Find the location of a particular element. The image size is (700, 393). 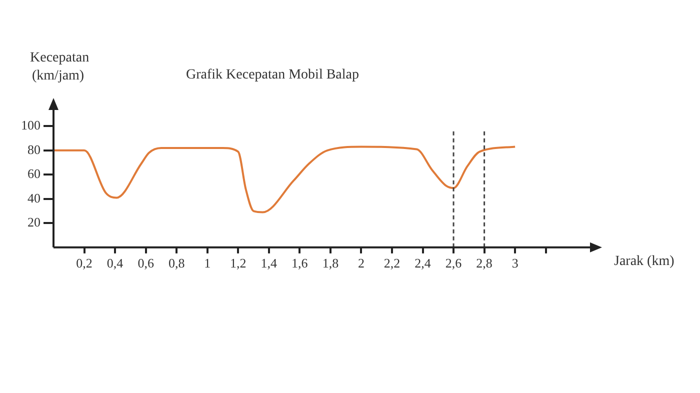

y-tick-label: 80 is located at coordinates (34, 149).